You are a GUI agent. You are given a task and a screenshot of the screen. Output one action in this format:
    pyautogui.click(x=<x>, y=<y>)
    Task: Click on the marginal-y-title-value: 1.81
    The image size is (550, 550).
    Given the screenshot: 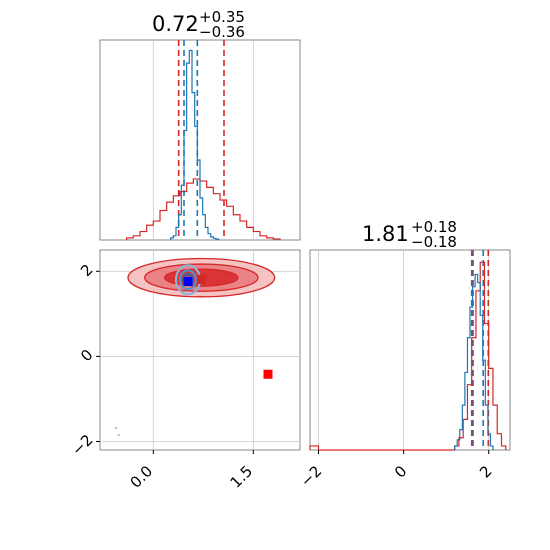 What is the action you would take?
    pyautogui.click(x=385, y=234)
    